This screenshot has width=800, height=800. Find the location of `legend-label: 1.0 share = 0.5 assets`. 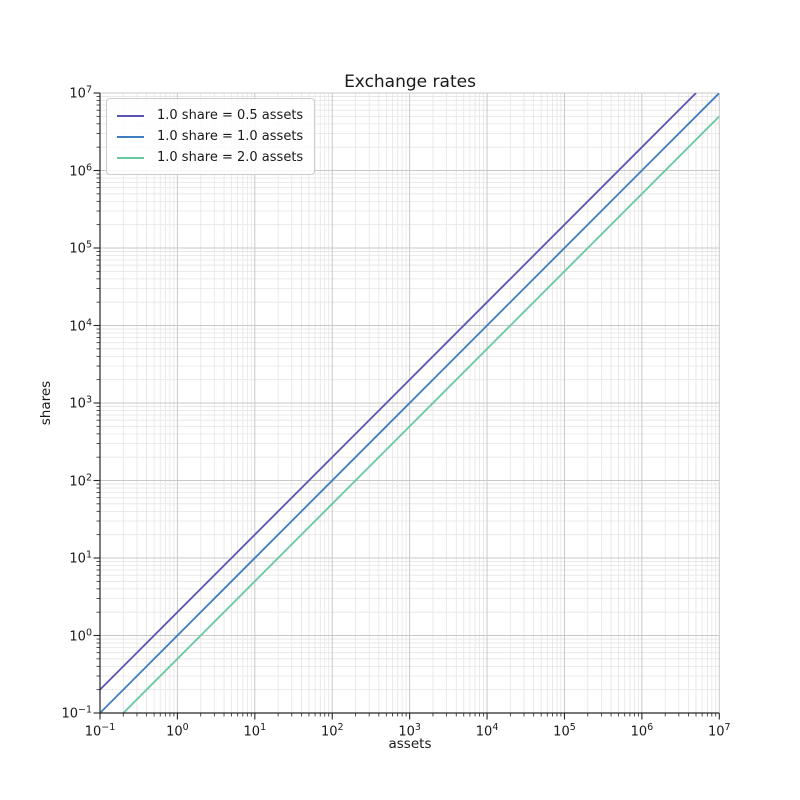

legend-label: 1.0 share = 0.5 assets is located at coordinates (230, 115).